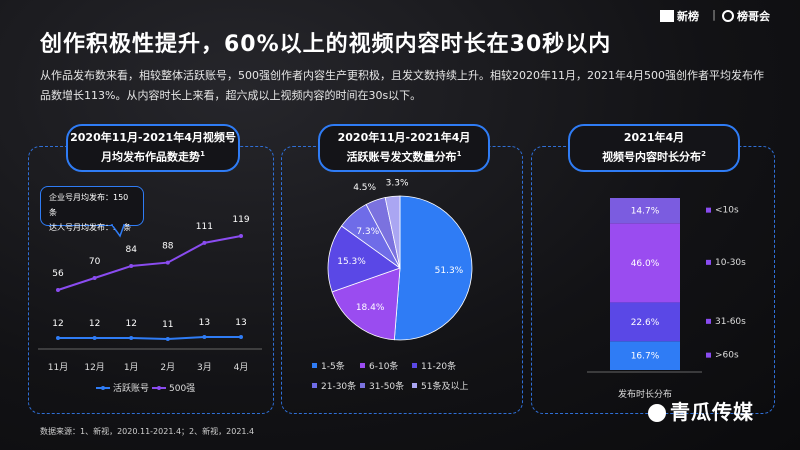 Image resolution: width=800 pixels, height=450 pixels. I want to click on bar-chart-title: 2021年4月 视频号内容时长分布2, so click(654, 148).